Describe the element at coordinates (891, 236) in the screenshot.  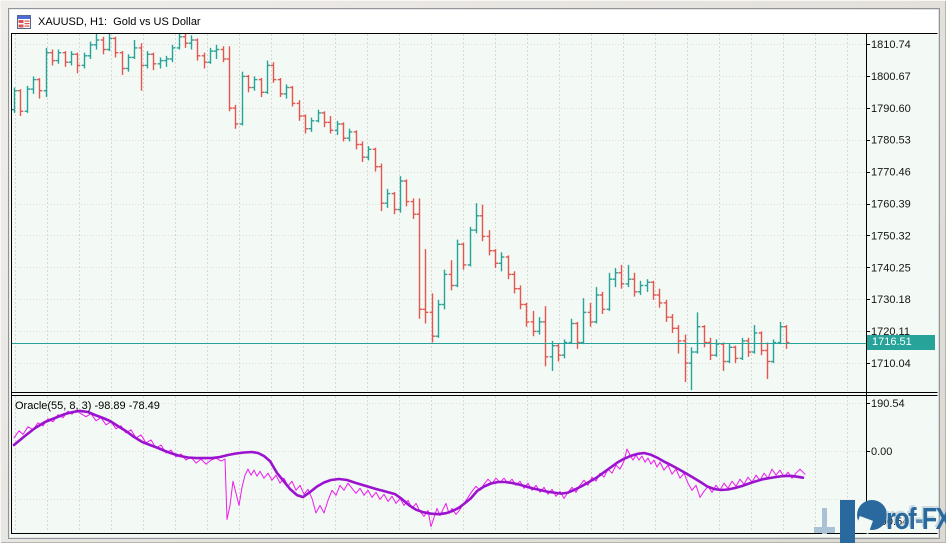
I see `svg-text: 1750.32` at that location.